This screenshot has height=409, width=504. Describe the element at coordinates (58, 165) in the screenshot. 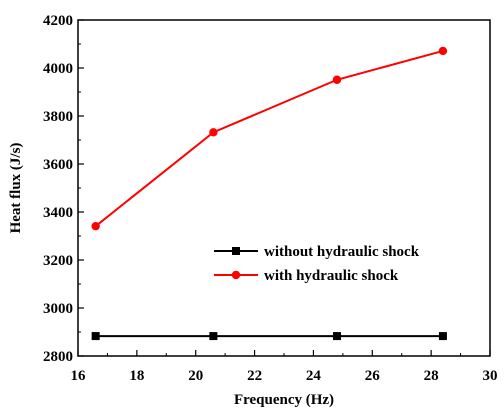

I see `y-tick-label: 3600` at that location.